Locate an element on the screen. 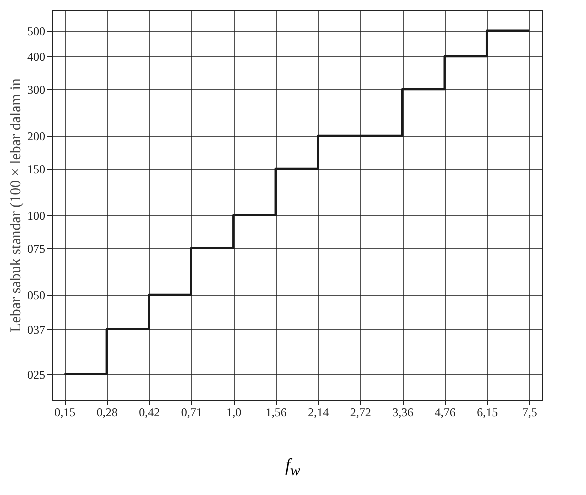 This screenshot has width=586, height=495. x-tick-label: 0,71 is located at coordinates (191, 413).